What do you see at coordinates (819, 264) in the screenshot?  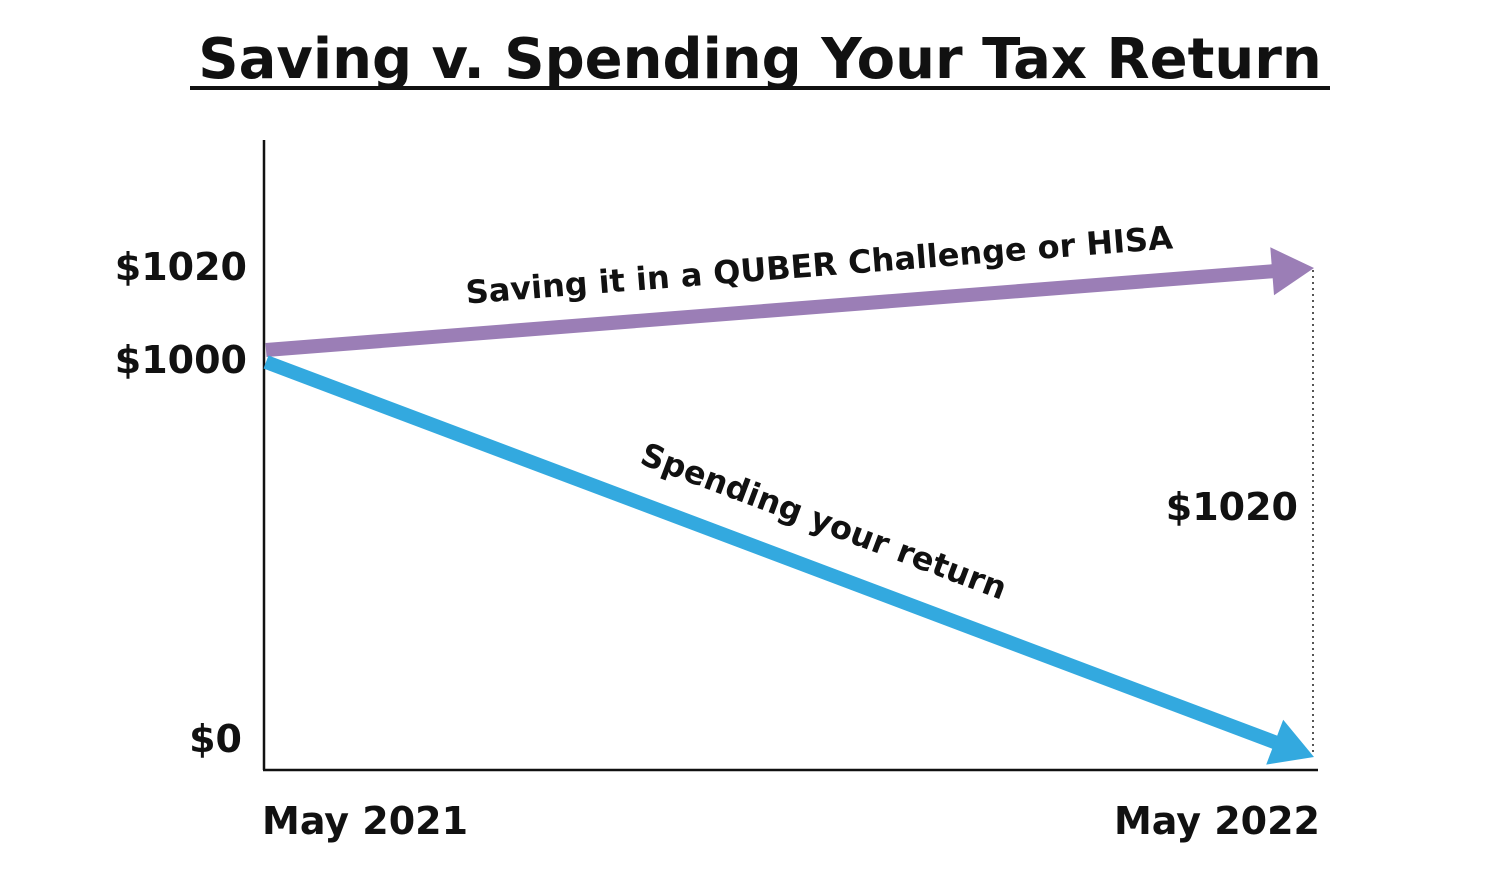 I see `saving-series-label: Saving it in a QUBER Challenge or HISA` at bounding box center [819, 264].